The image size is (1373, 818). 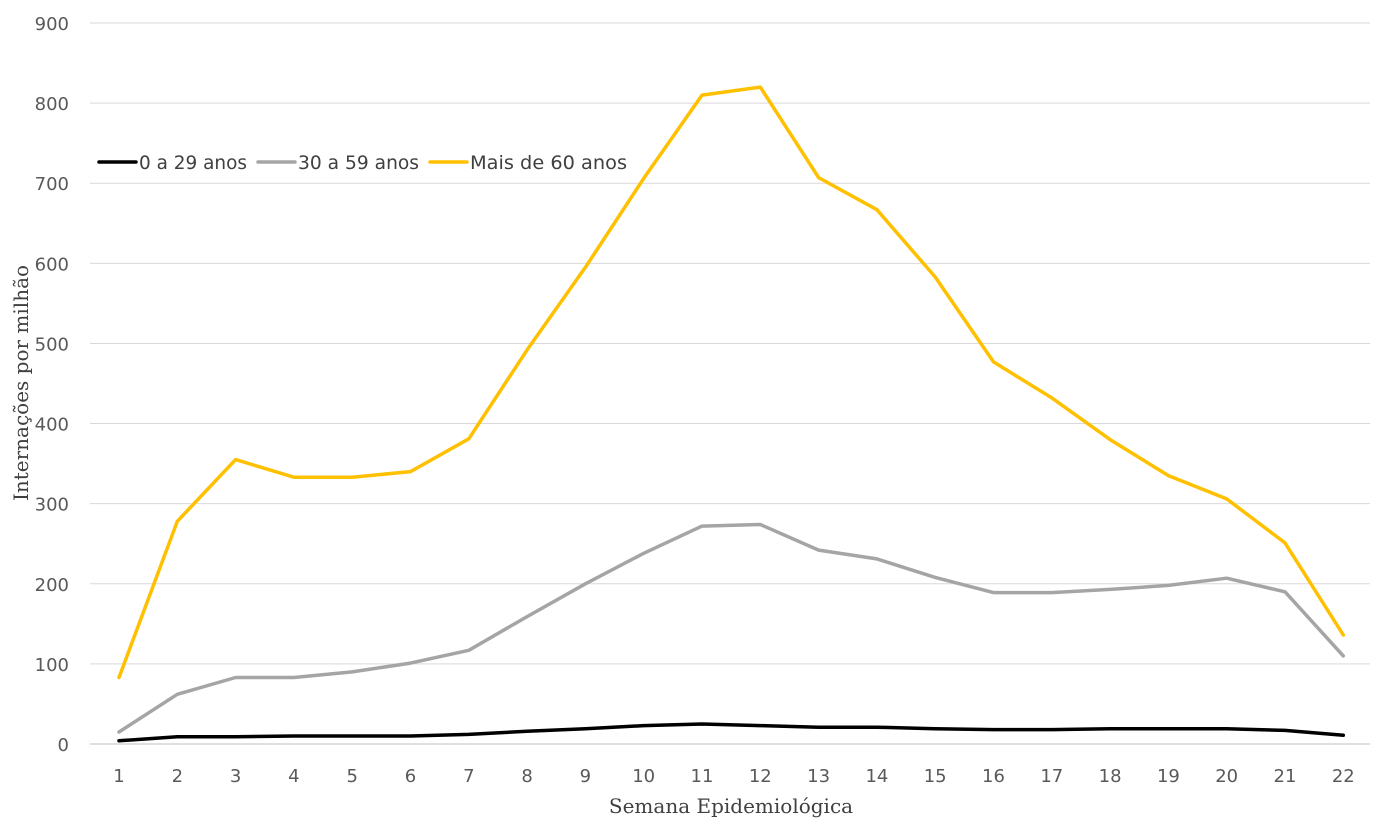 What do you see at coordinates (935, 776) in the screenshot?
I see `x-tick-label: 15` at bounding box center [935, 776].